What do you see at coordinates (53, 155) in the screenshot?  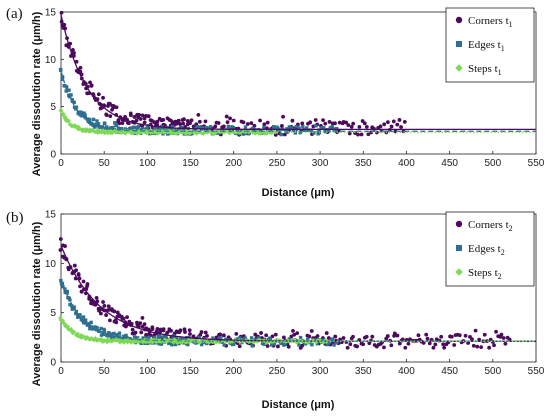 I see `panel-a-ytick-label: 0` at bounding box center [53, 155].